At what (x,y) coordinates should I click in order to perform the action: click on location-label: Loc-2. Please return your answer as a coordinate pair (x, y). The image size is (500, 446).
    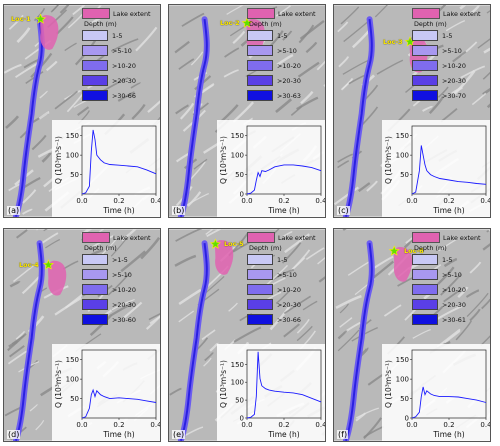
    Looking at the image, I should click on (230, 23).